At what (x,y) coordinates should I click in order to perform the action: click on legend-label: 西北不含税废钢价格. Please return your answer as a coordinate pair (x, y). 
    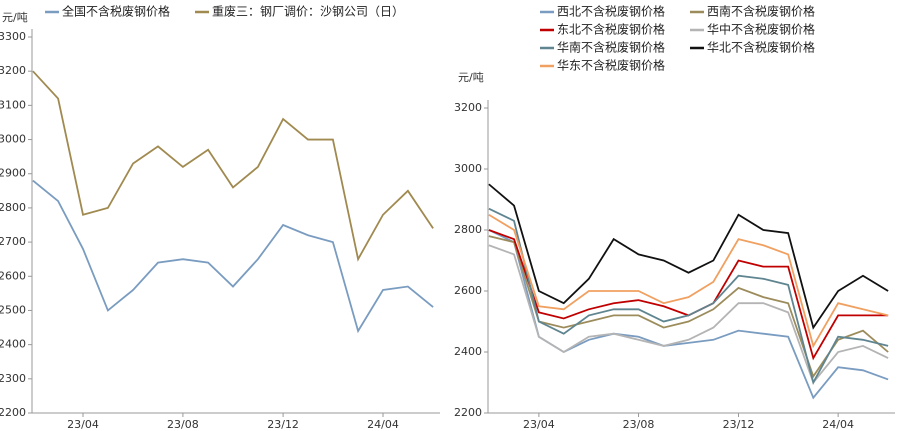
    Looking at the image, I should click on (611, 11).